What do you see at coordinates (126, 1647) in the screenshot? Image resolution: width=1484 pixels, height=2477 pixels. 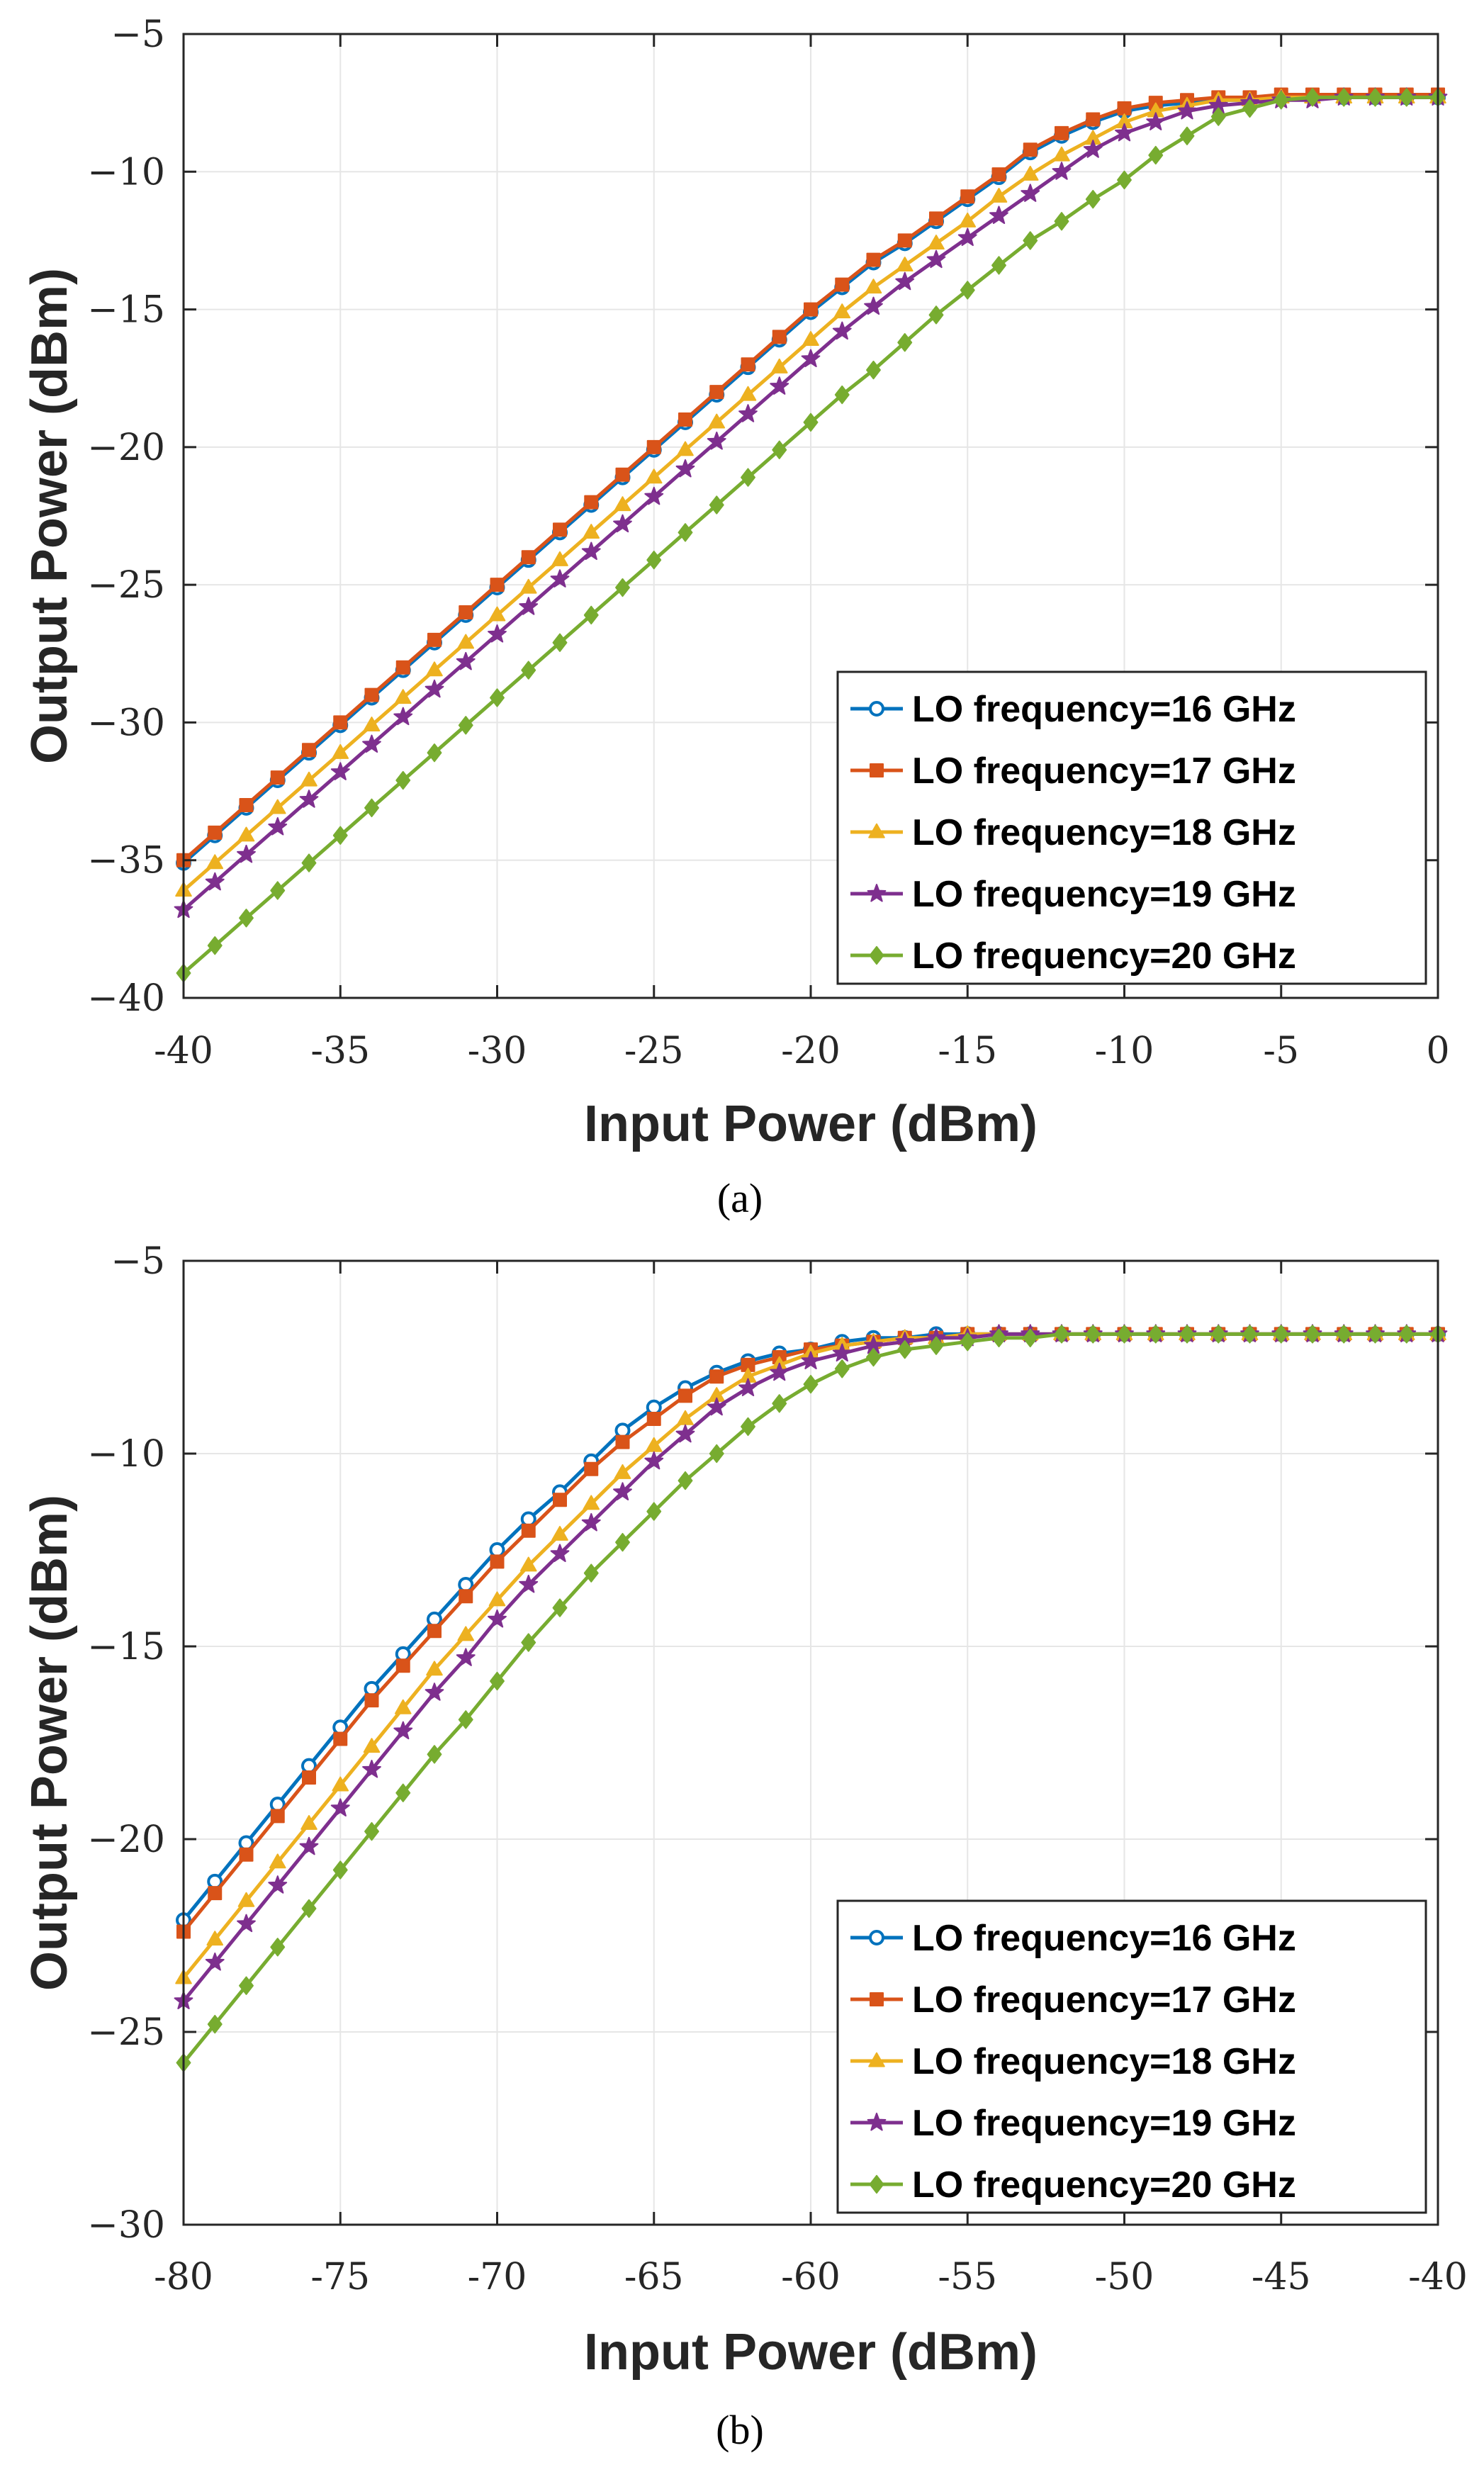 I see `y-tick-label: −15` at bounding box center [126, 1647].